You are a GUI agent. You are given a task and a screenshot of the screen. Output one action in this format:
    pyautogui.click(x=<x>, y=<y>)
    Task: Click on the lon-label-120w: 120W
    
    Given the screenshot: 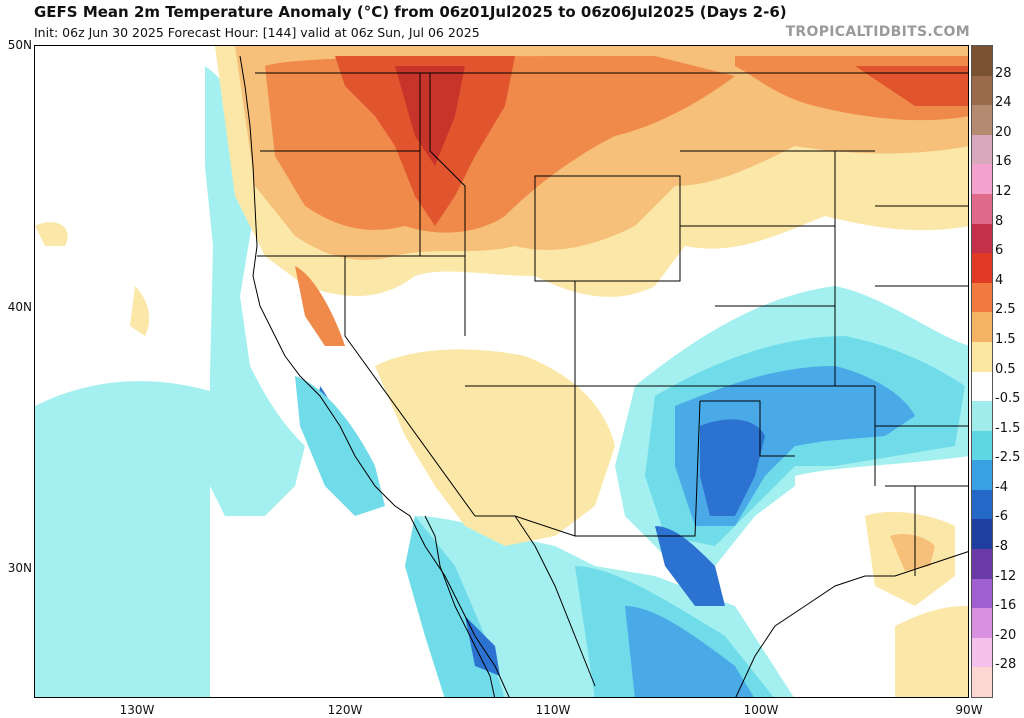 What is the action you would take?
    pyautogui.click(x=345, y=710)
    